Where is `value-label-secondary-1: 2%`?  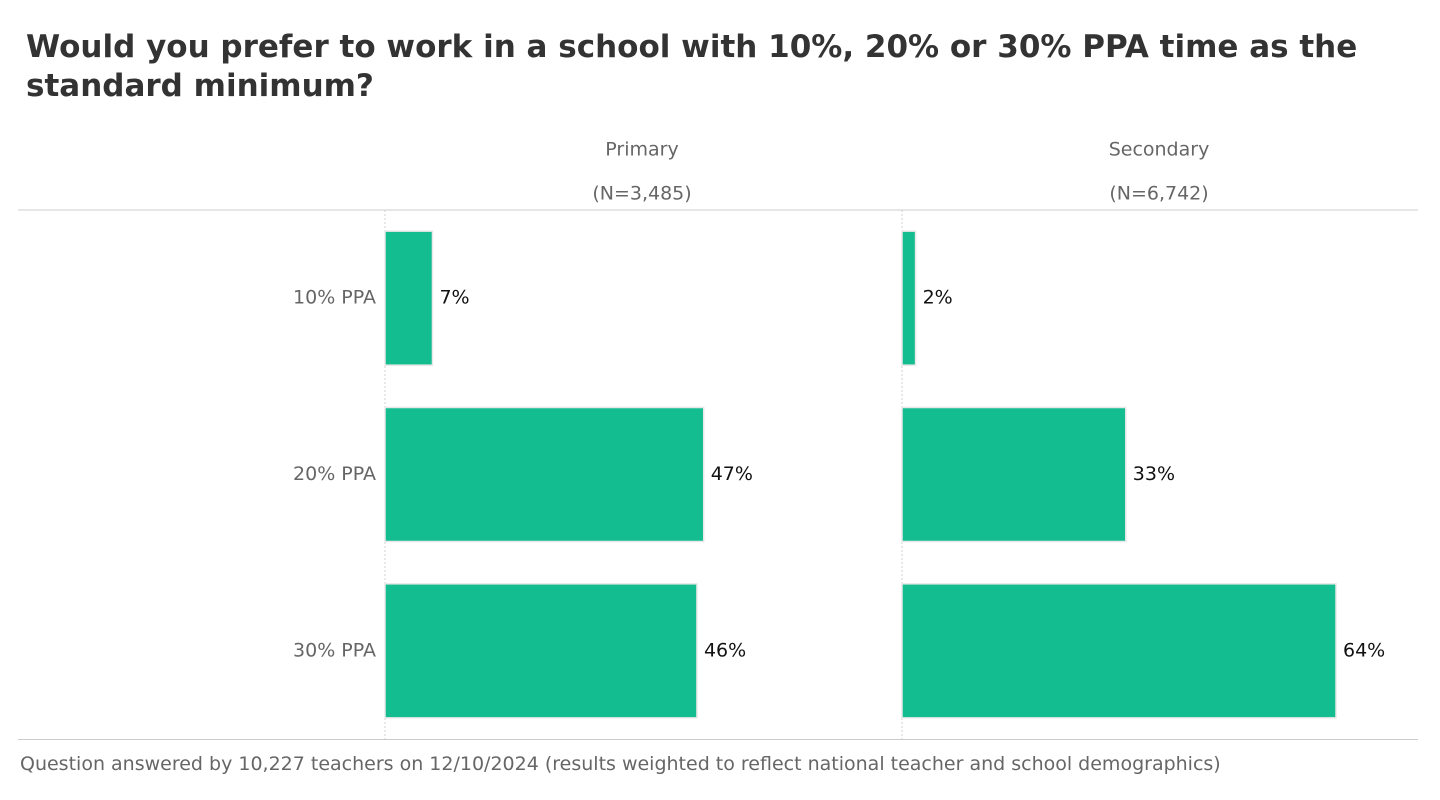
value-label-secondary-1: 2% is located at coordinates (938, 298).